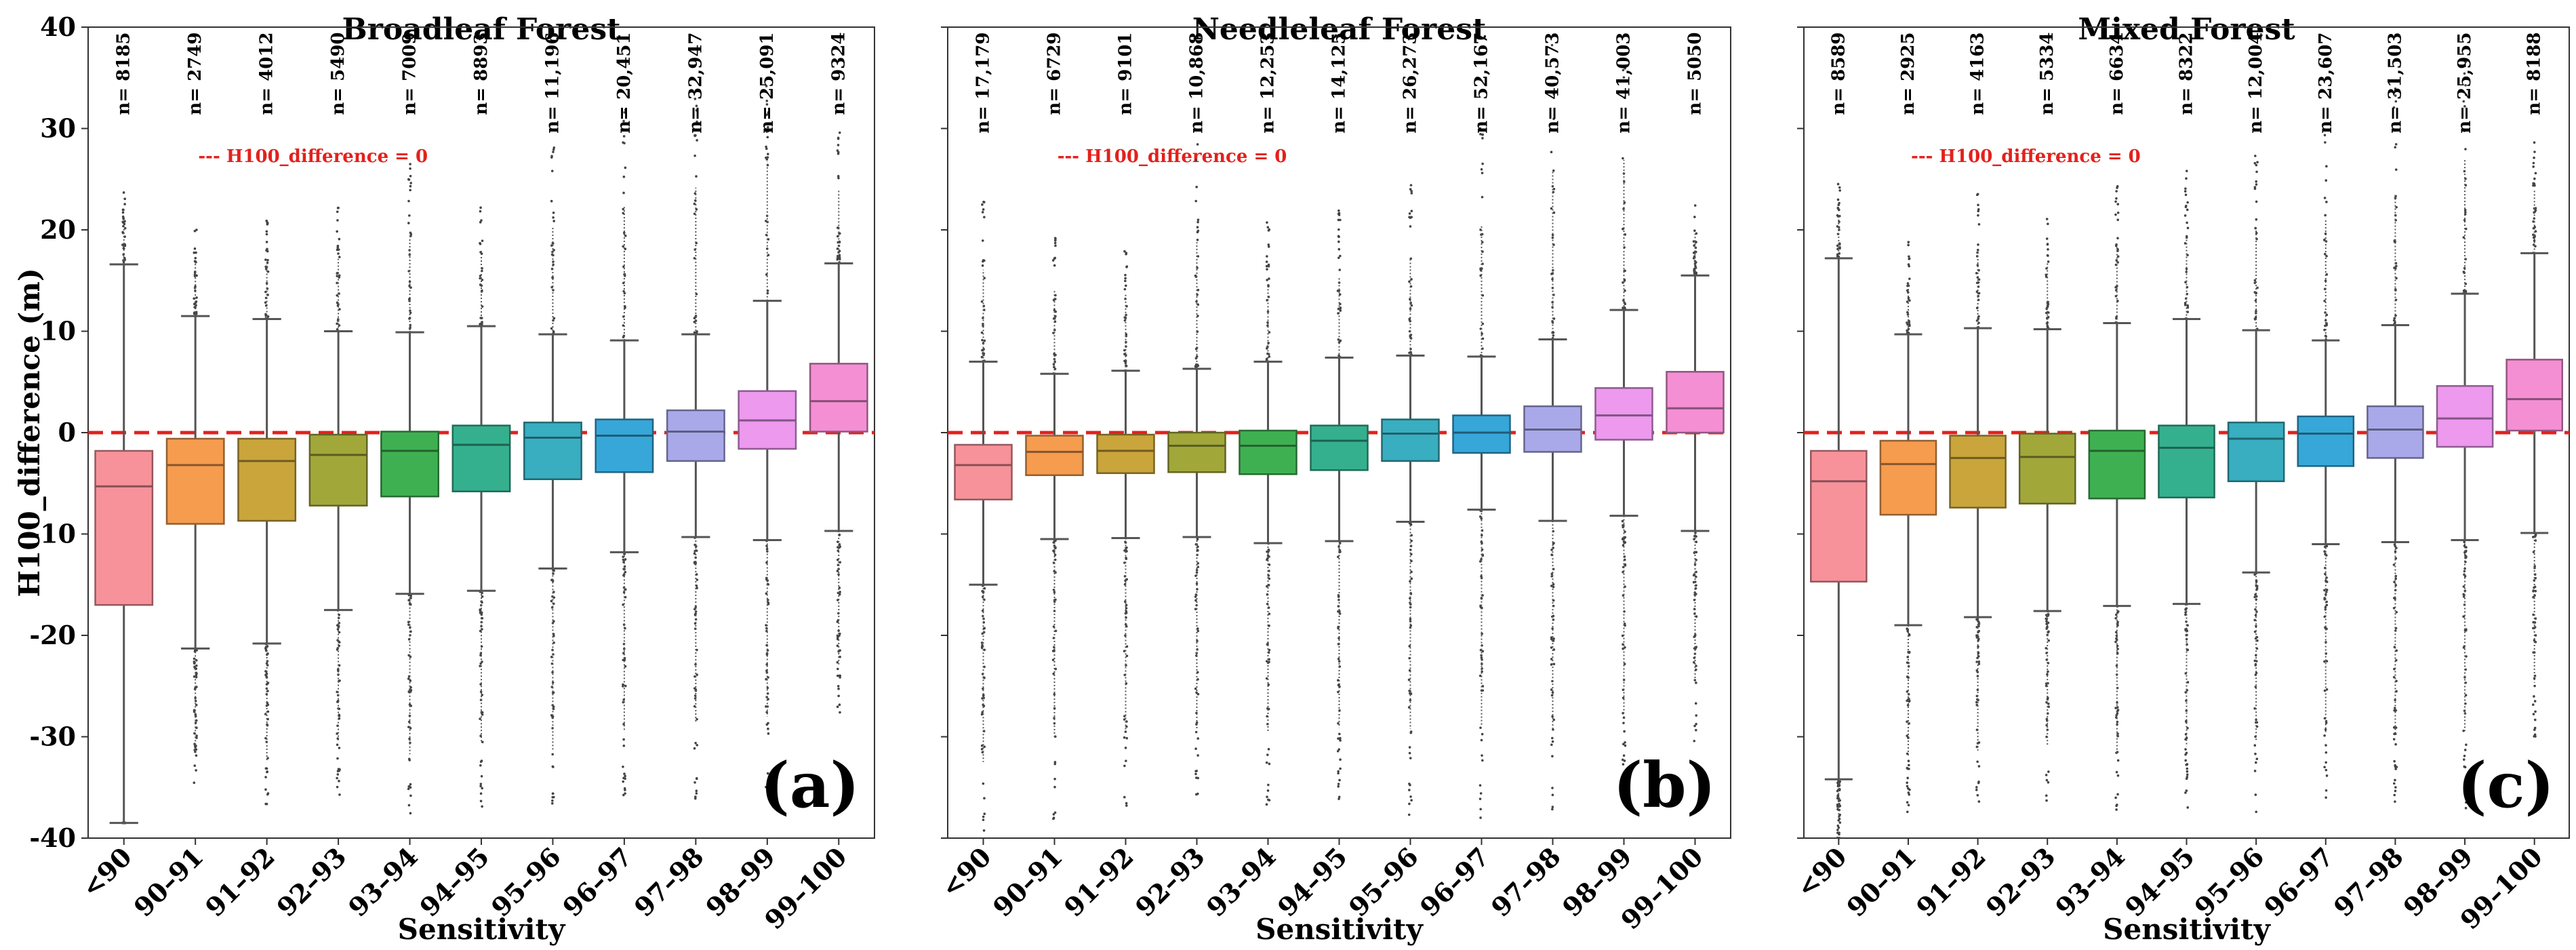 The height and width of the screenshot is (950, 2576). What do you see at coordinates (2186, 29) in the screenshot?
I see `panel-title: Mixed Forest` at bounding box center [2186, 29].